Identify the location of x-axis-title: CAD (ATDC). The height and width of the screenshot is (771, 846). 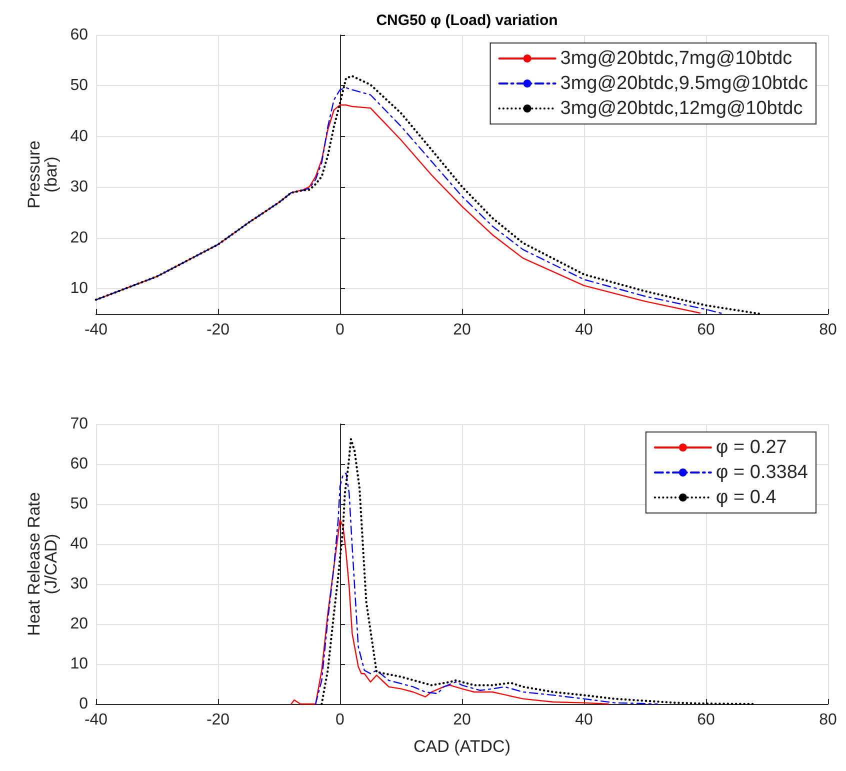
(462, 746).